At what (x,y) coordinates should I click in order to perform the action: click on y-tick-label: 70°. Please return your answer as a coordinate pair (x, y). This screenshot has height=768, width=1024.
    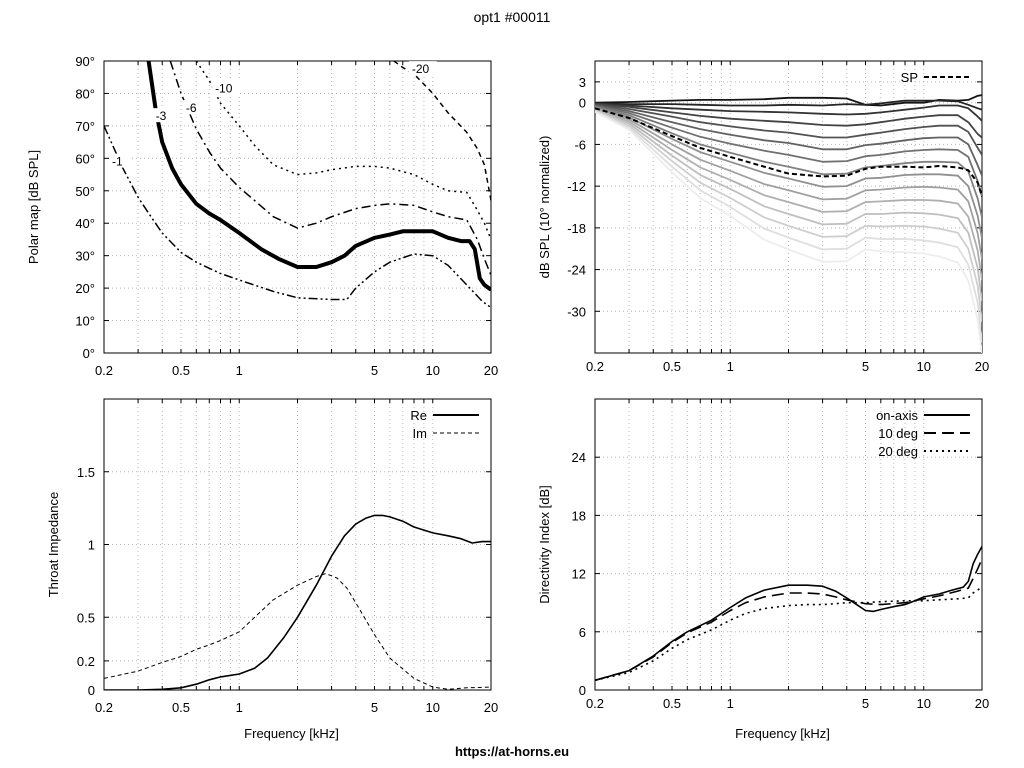
    Looking at the image, I should click on (85, 126).